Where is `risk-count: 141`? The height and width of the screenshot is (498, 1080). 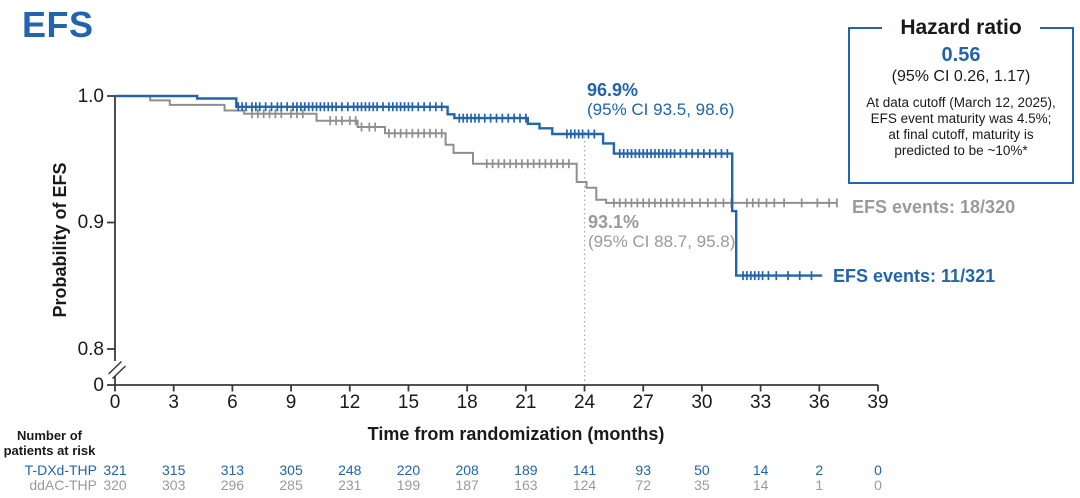
risk-count: 141 is located at coordinates (584, 470).